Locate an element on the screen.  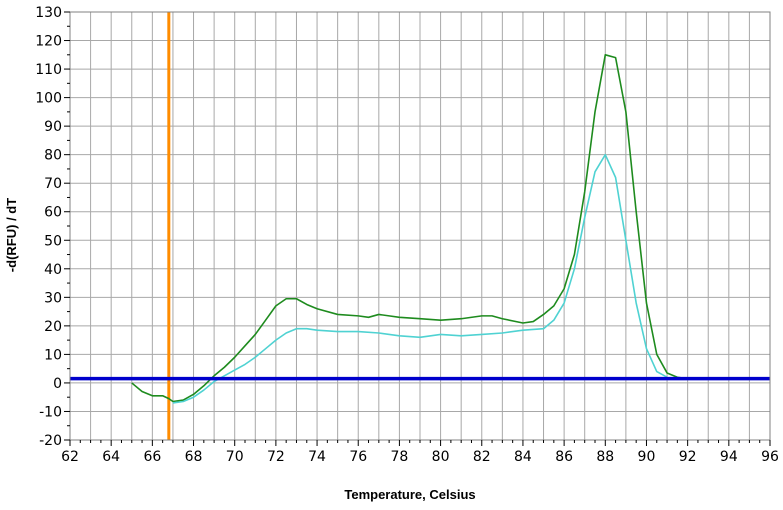
x-tick-label: 72 is located at coordinates (276, 457).